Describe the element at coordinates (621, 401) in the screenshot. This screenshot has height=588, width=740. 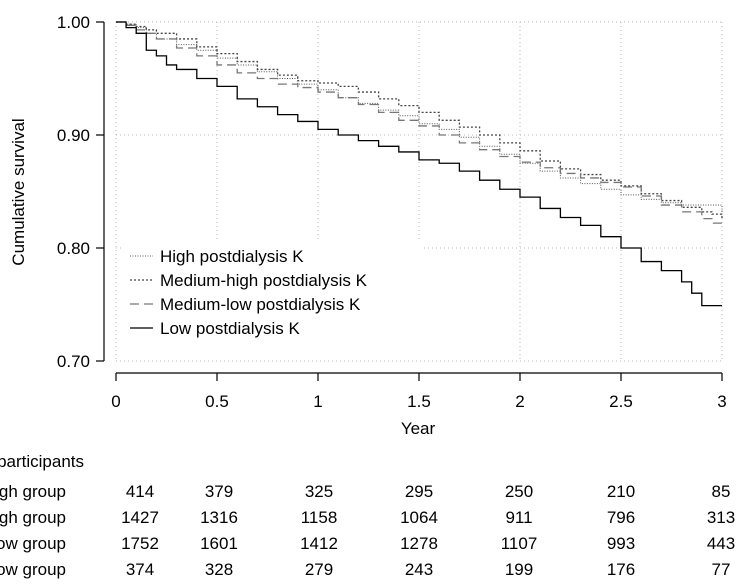
I see `x-tick-label-5: 2.5` at that location.